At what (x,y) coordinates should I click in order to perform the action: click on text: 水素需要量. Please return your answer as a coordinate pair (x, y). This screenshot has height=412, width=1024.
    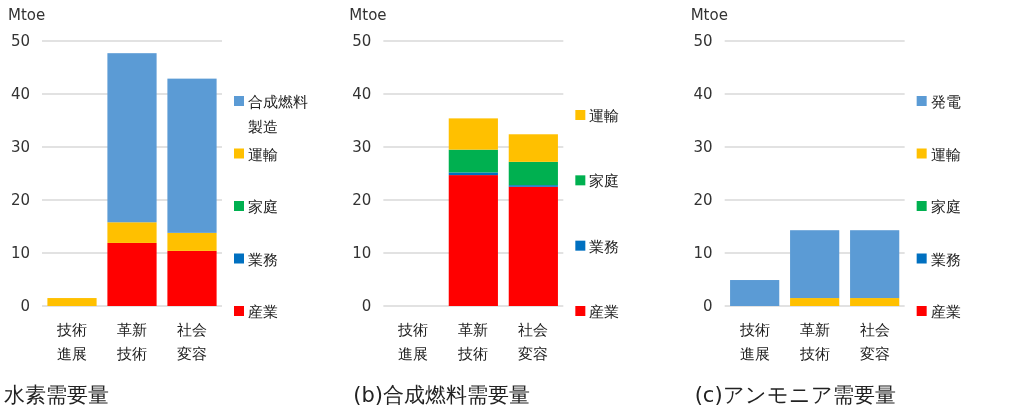
    Looking at the image, I should click on (56, 395).